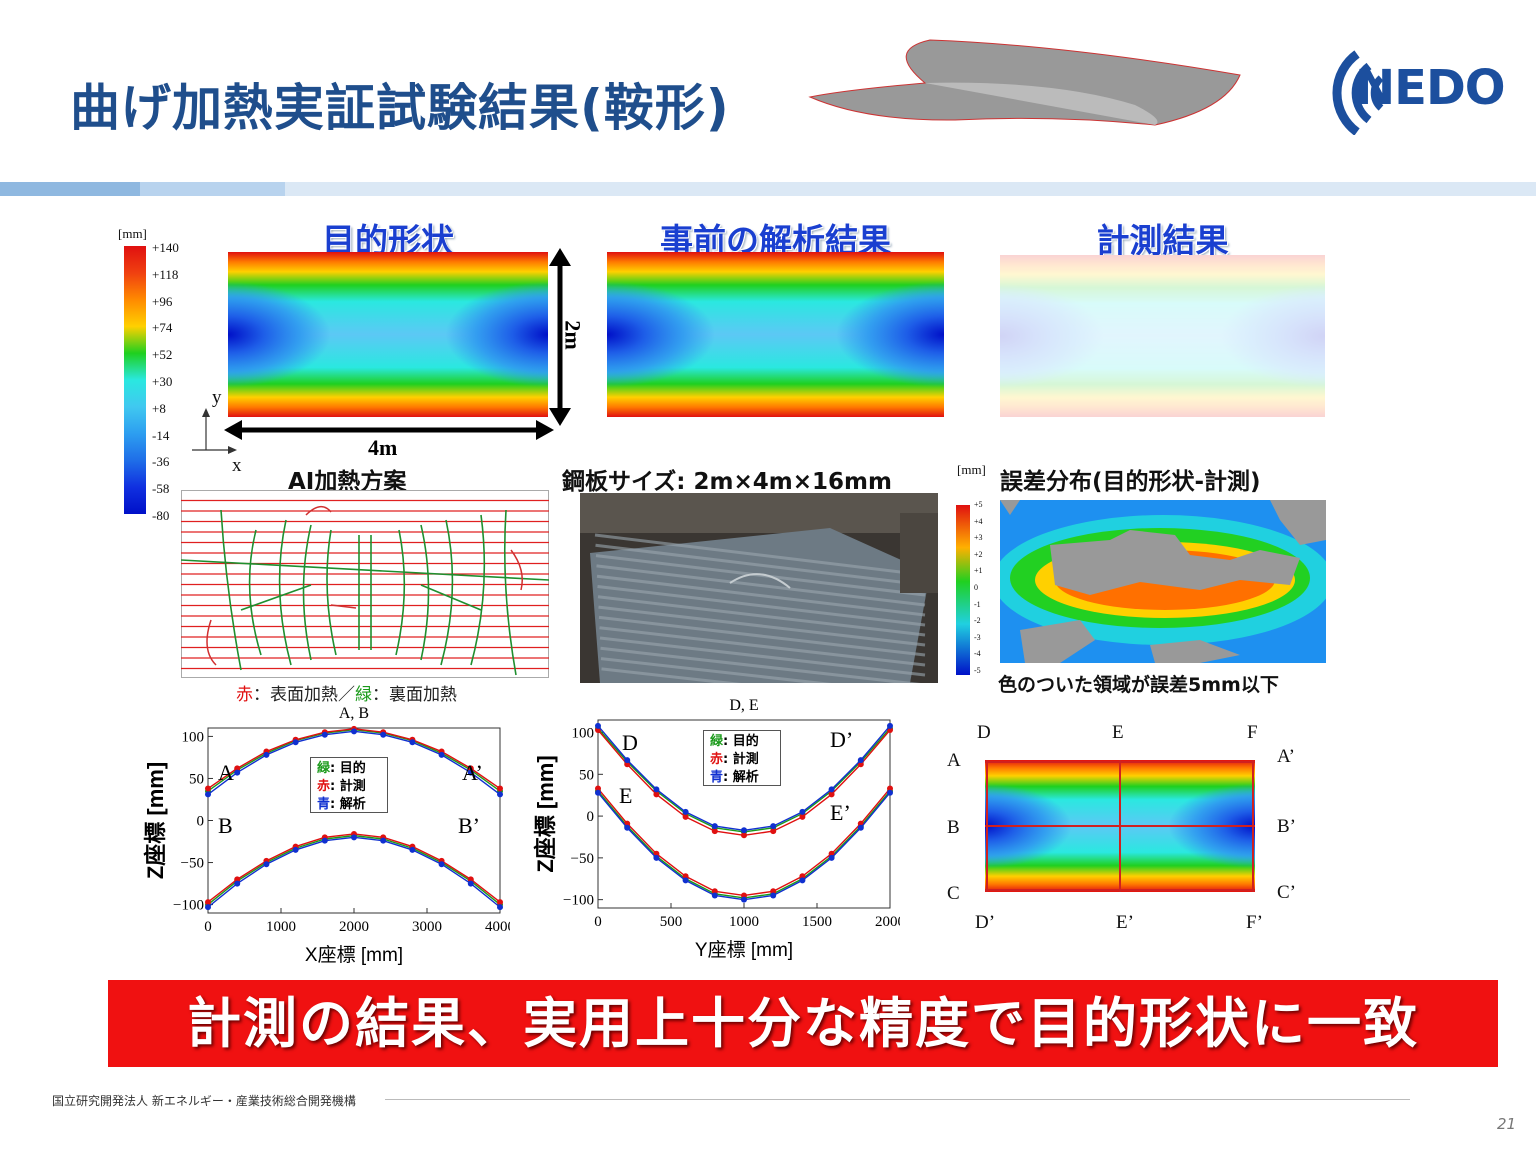 The width and height of the screenshot is (1536, 1152). What do you see at coordinates (717, 741) in the screenshot?
I see `legend-key-green: 緑` at bounding box center [717, 741].